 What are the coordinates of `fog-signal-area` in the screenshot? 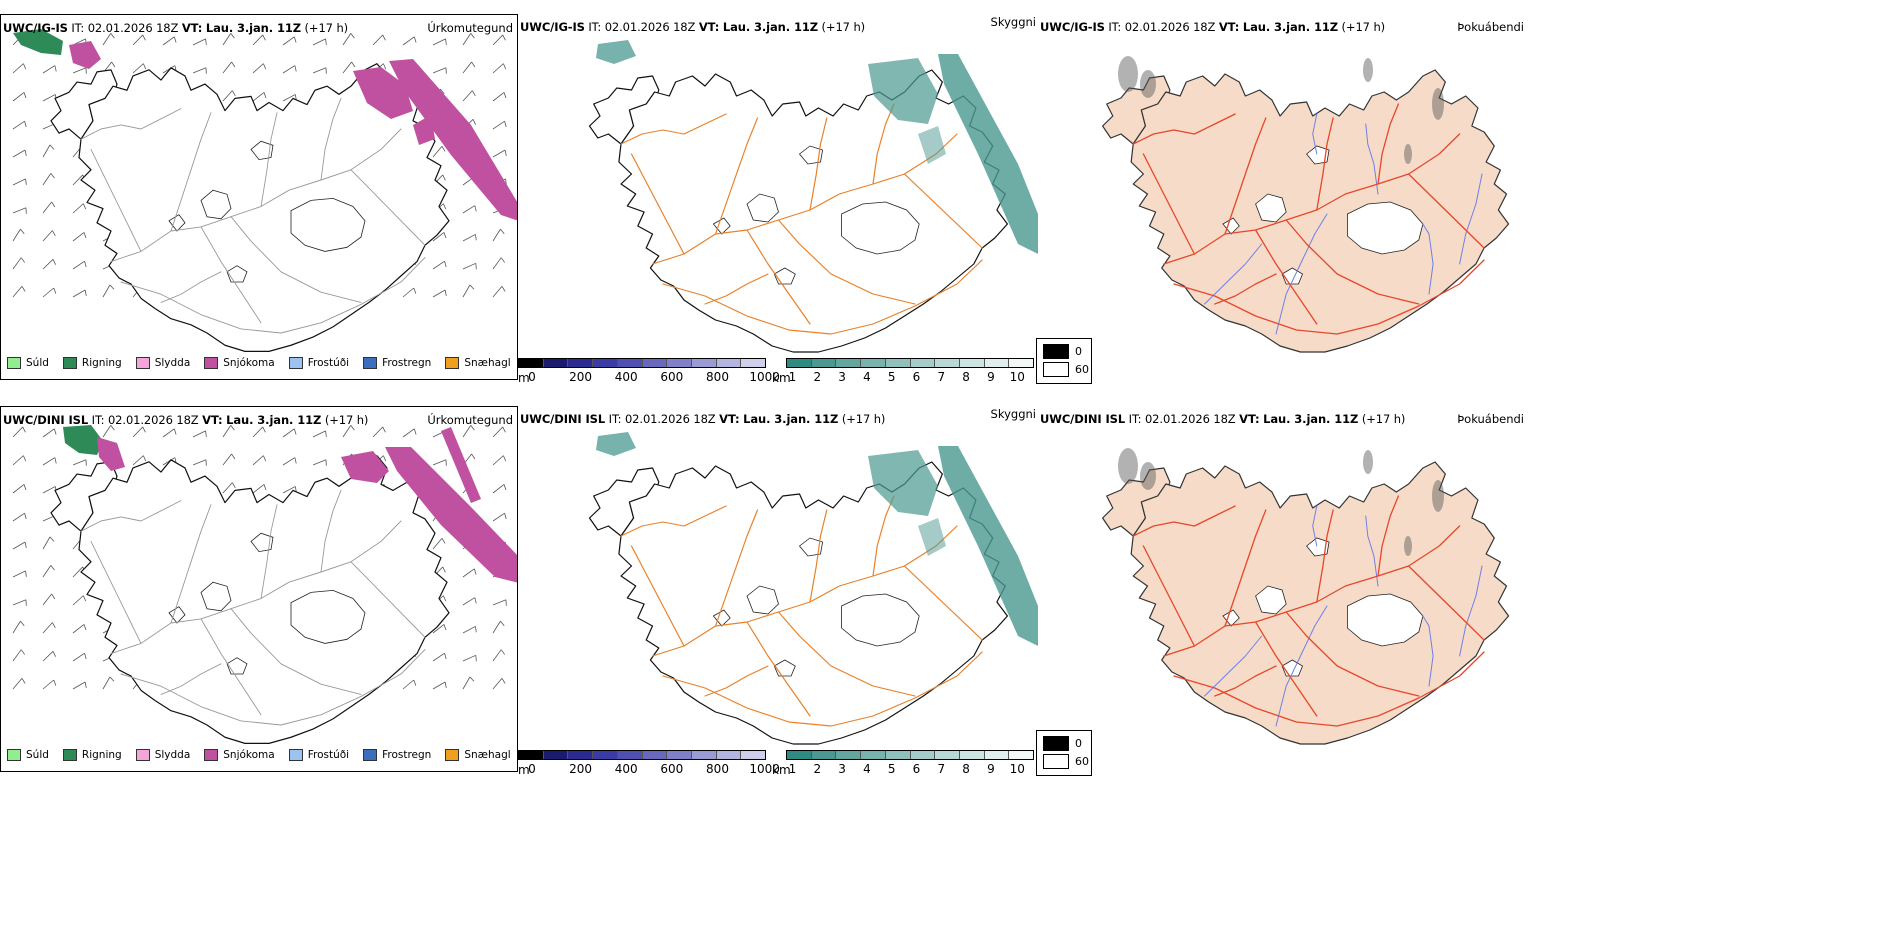 It's located at (1148, 84).